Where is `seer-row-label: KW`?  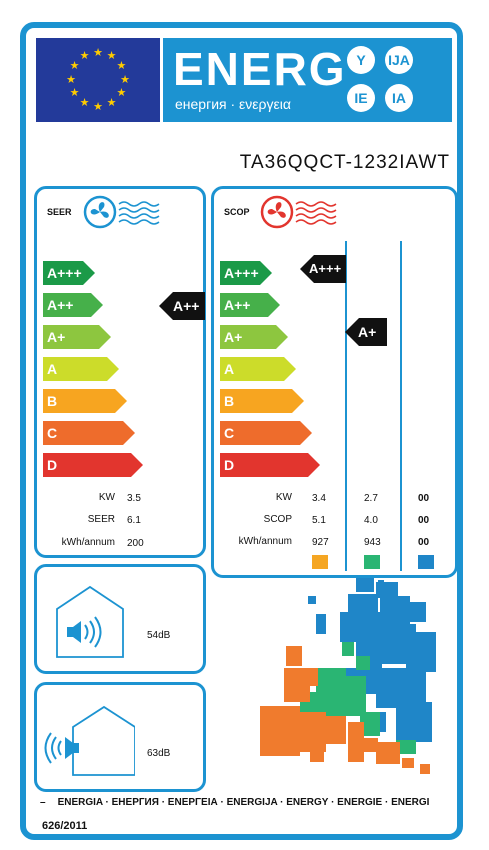 seer-row-label: KW is located at coordinates (106, 497).